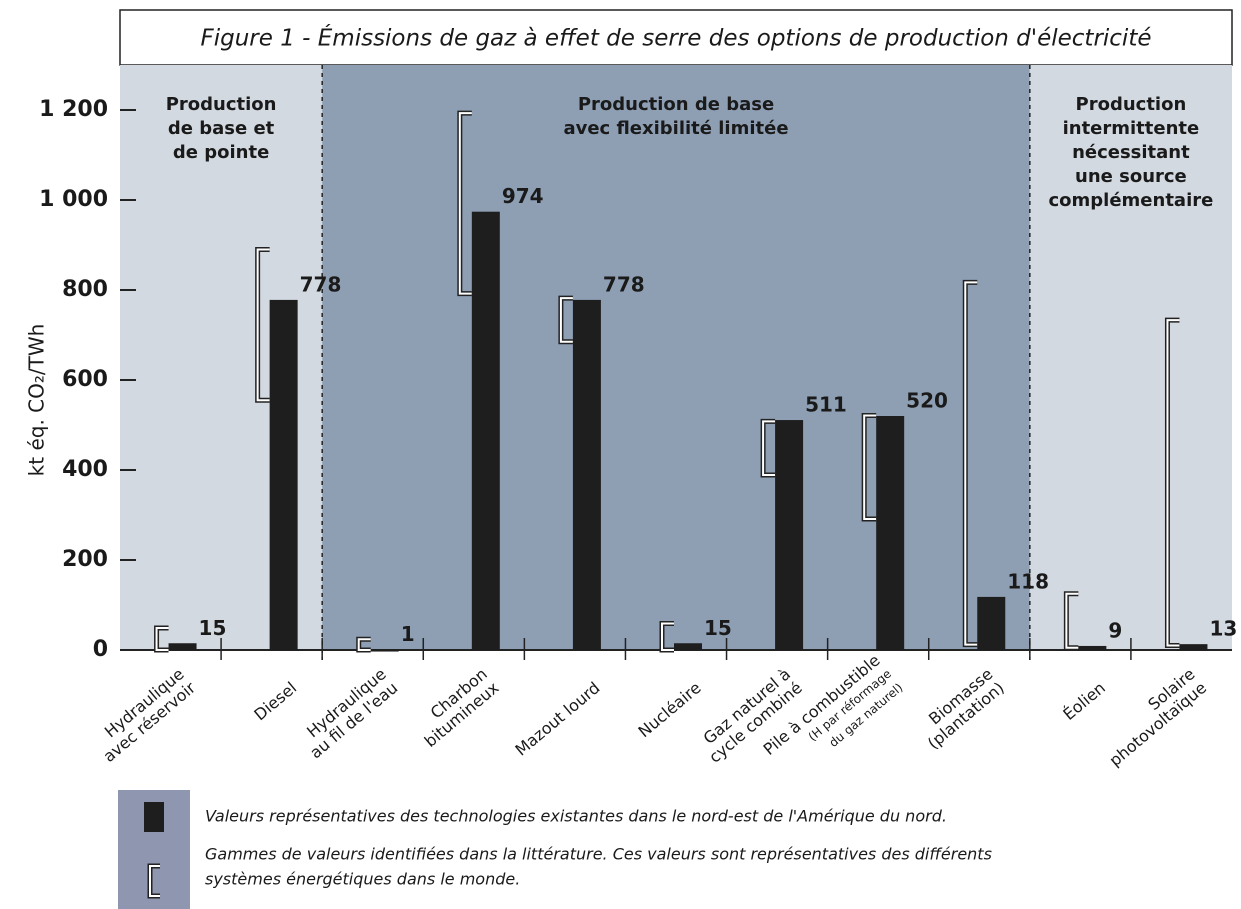 Image resolution: width=1241 pixels, height=909 pixels. Describe the element at coordinates (408, 634) in the screenshot. I see `value-label: 1` at that location.